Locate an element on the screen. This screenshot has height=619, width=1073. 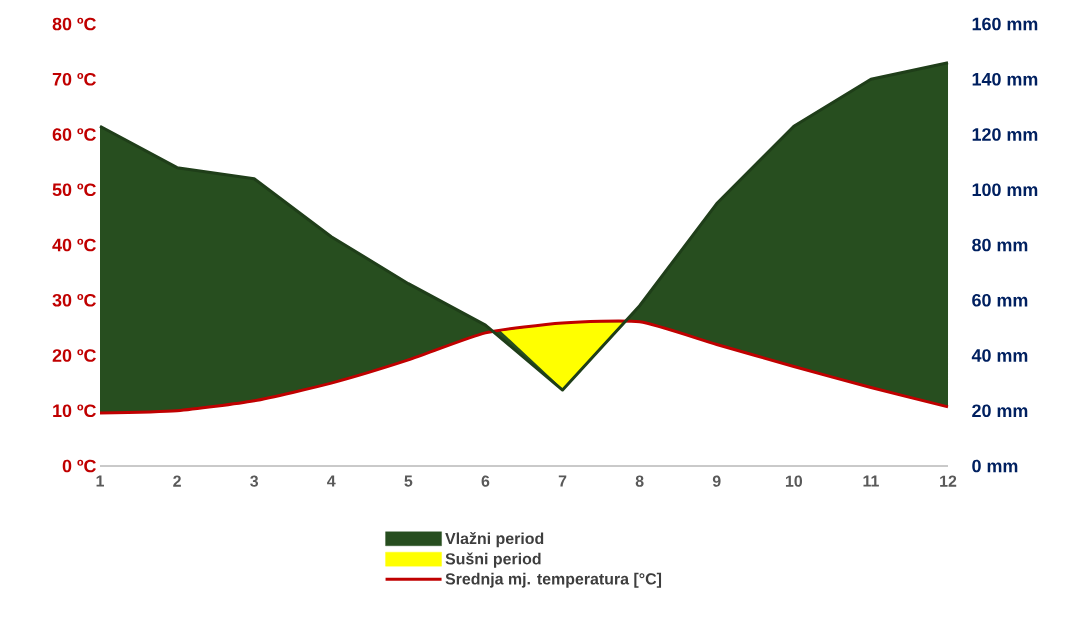
y-tick-label: 60 ºC is located at coordinates (74, 134).